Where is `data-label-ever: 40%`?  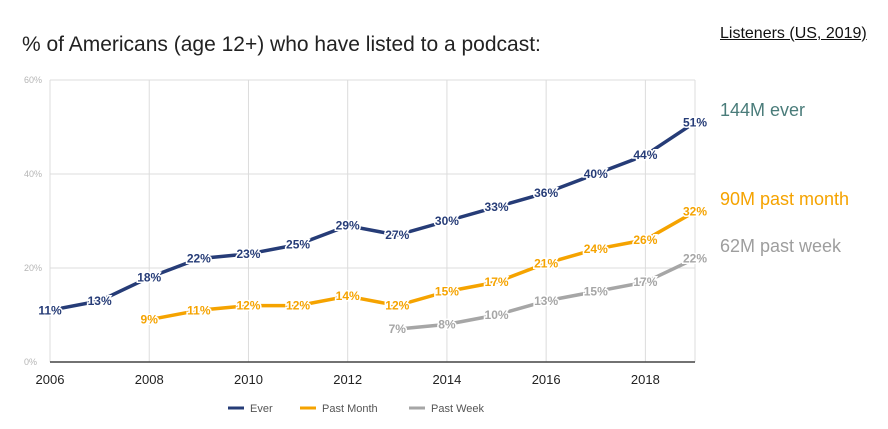
data-label-ever: 40% is located at coordinates (596, 174).